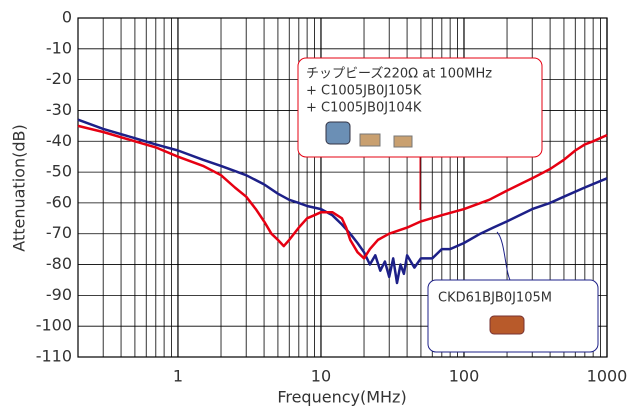 The width and height of the screenshot is (644, 413). I want to click on y-tick-label: -100, so click(54, 325).